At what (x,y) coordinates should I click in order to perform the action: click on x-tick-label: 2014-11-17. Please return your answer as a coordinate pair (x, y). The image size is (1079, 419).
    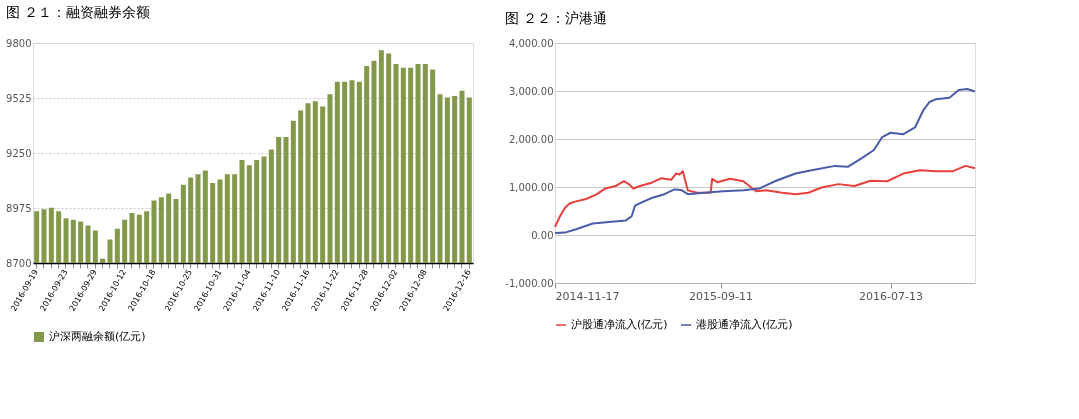
    Looking at the image, I should click on (587, 296).